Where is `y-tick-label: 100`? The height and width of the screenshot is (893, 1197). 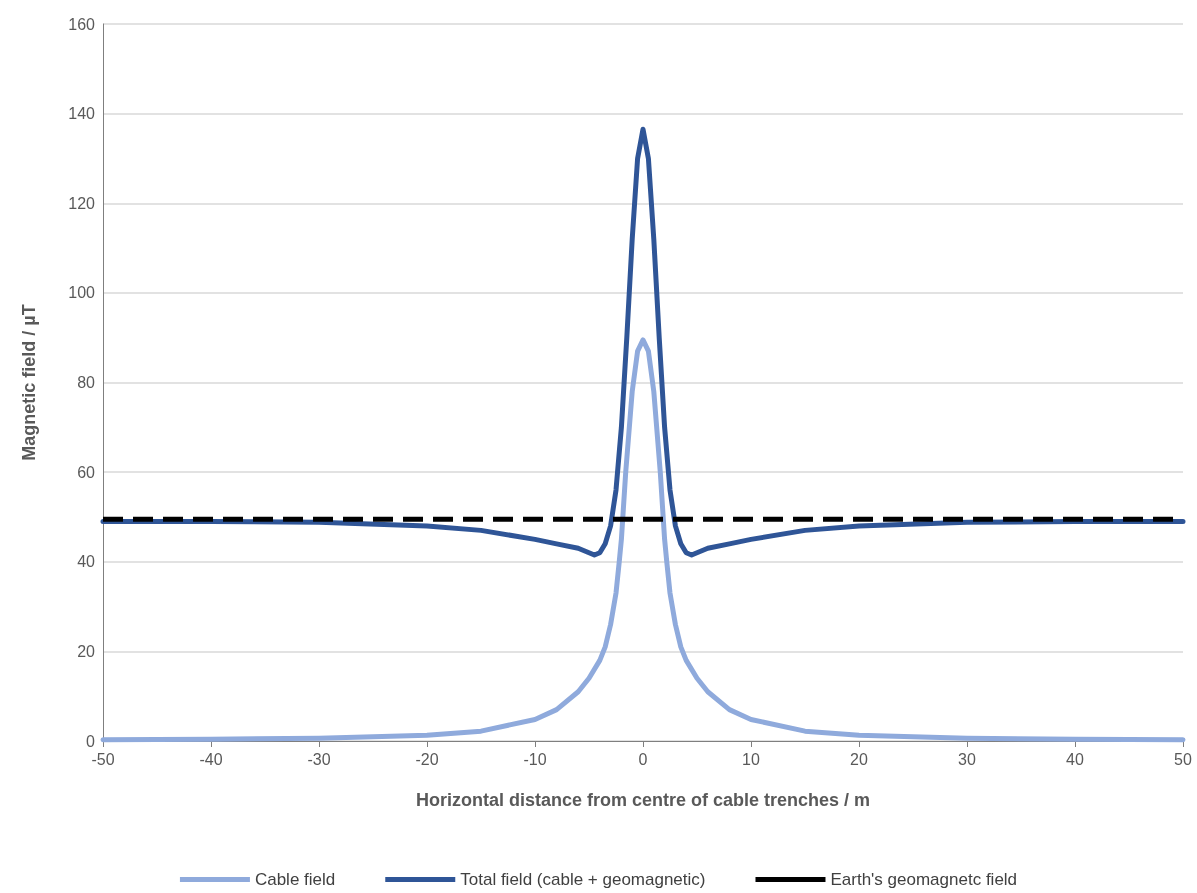 y-tick-label: 100 is located at coordinates (82, 293).